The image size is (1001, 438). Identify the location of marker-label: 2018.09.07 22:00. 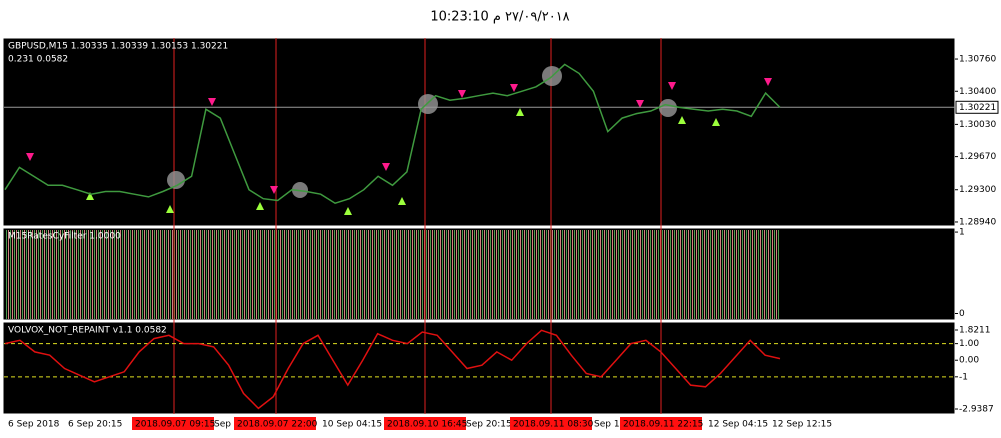
(277, 425).